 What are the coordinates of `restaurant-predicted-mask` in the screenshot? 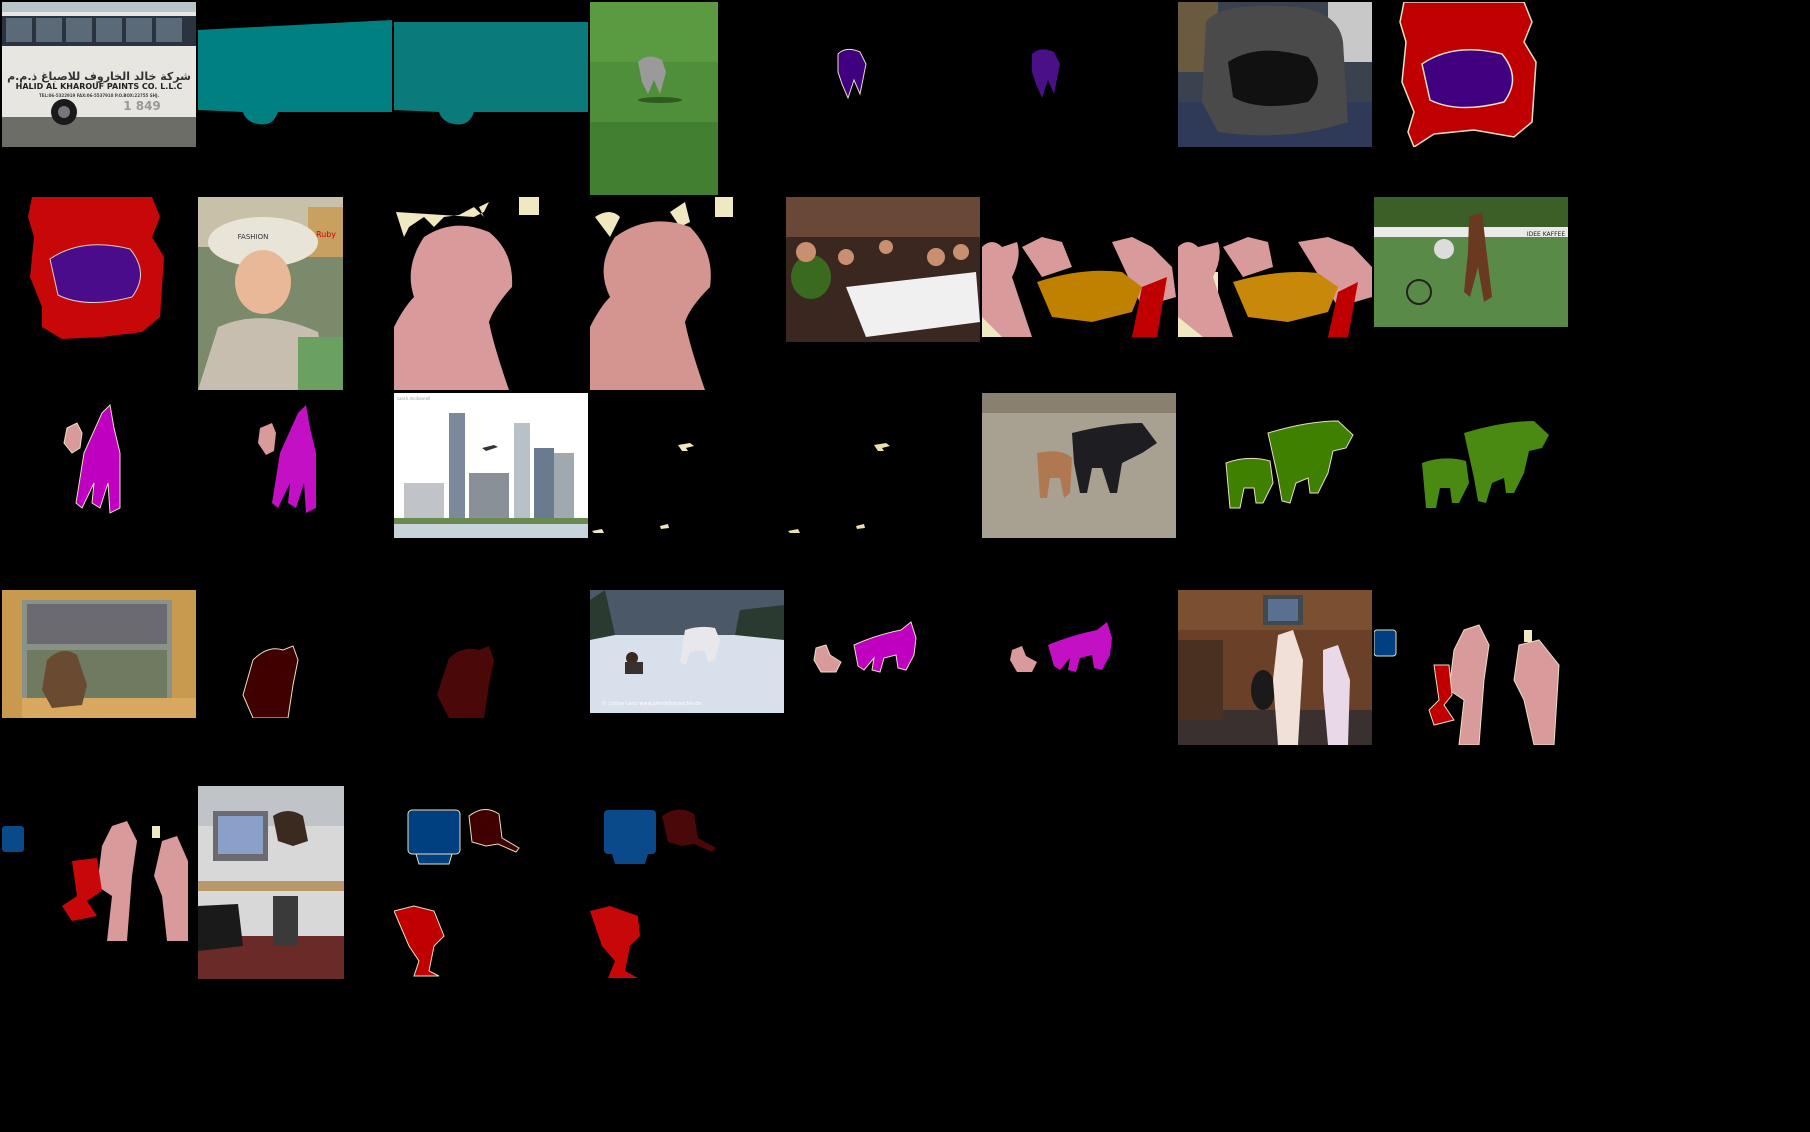 It's located at (1275, 269).